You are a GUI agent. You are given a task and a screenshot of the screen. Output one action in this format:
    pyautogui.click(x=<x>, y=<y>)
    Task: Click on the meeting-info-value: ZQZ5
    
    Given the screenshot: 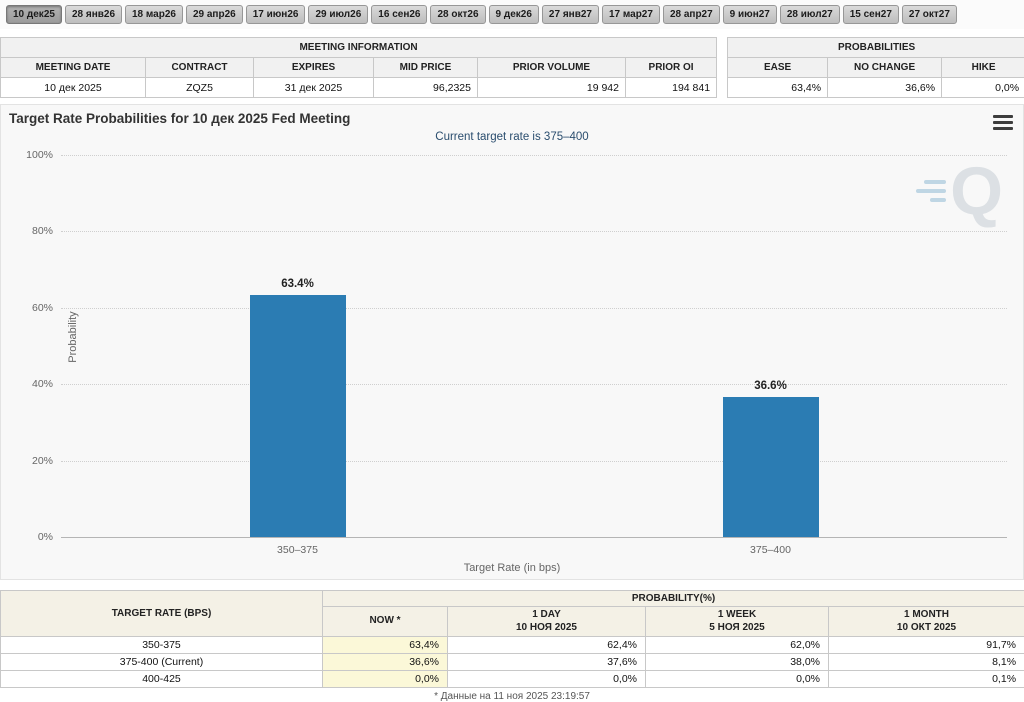 What is the action you would take?
    pyautogui.click(x=200, y=88)
    